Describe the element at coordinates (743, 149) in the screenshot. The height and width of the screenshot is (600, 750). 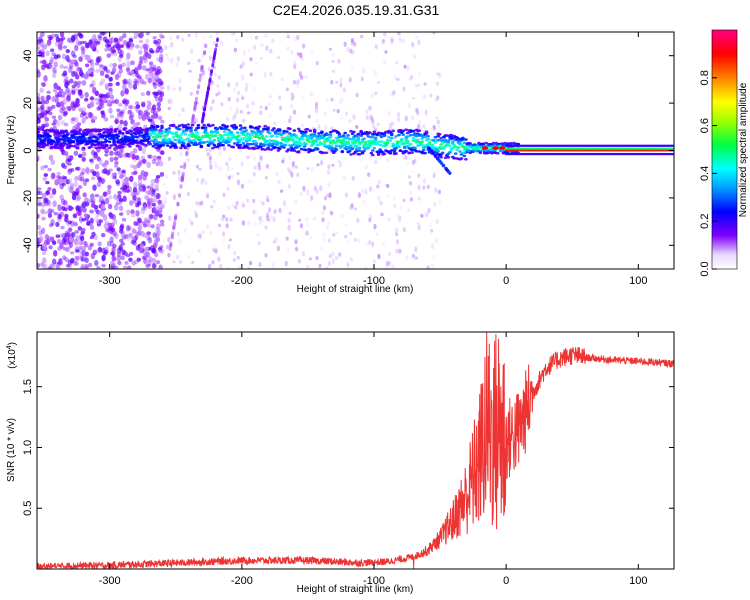
I see `colorbar-label: Normalized spectral amplitude` at that location.